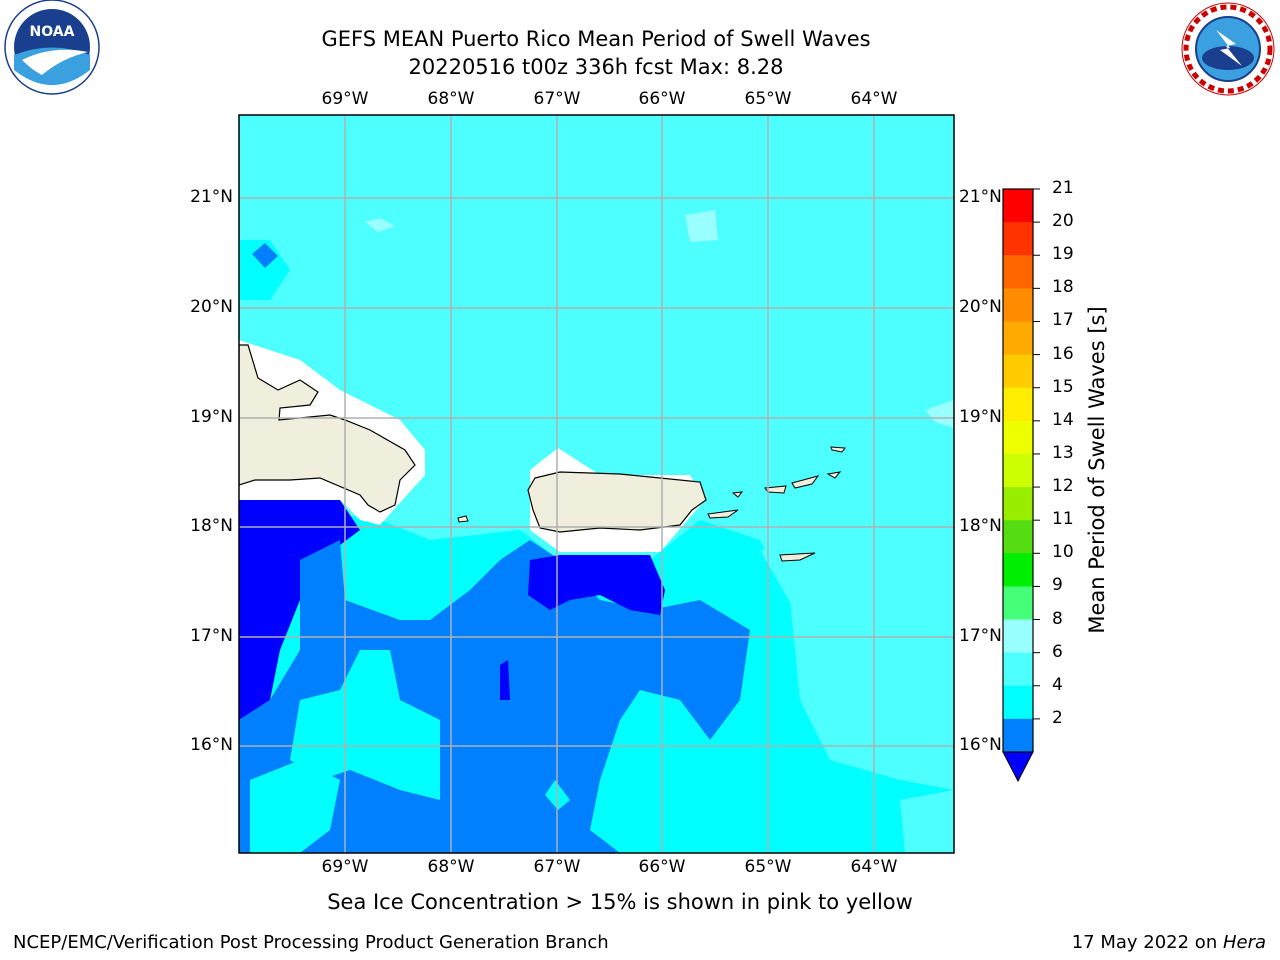 The image size is (1280, 960). What do you see at coordinates (1063, 254) in the screenshot?
I see `colorbar-tick-label: 19` at bounding box center [1063, 254].